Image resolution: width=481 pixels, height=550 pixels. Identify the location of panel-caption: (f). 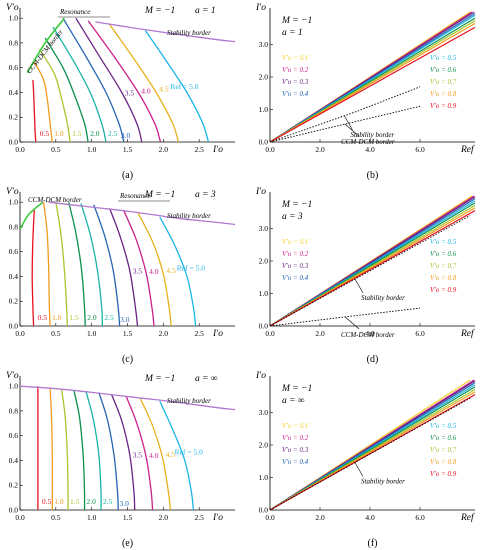
(373, 543).